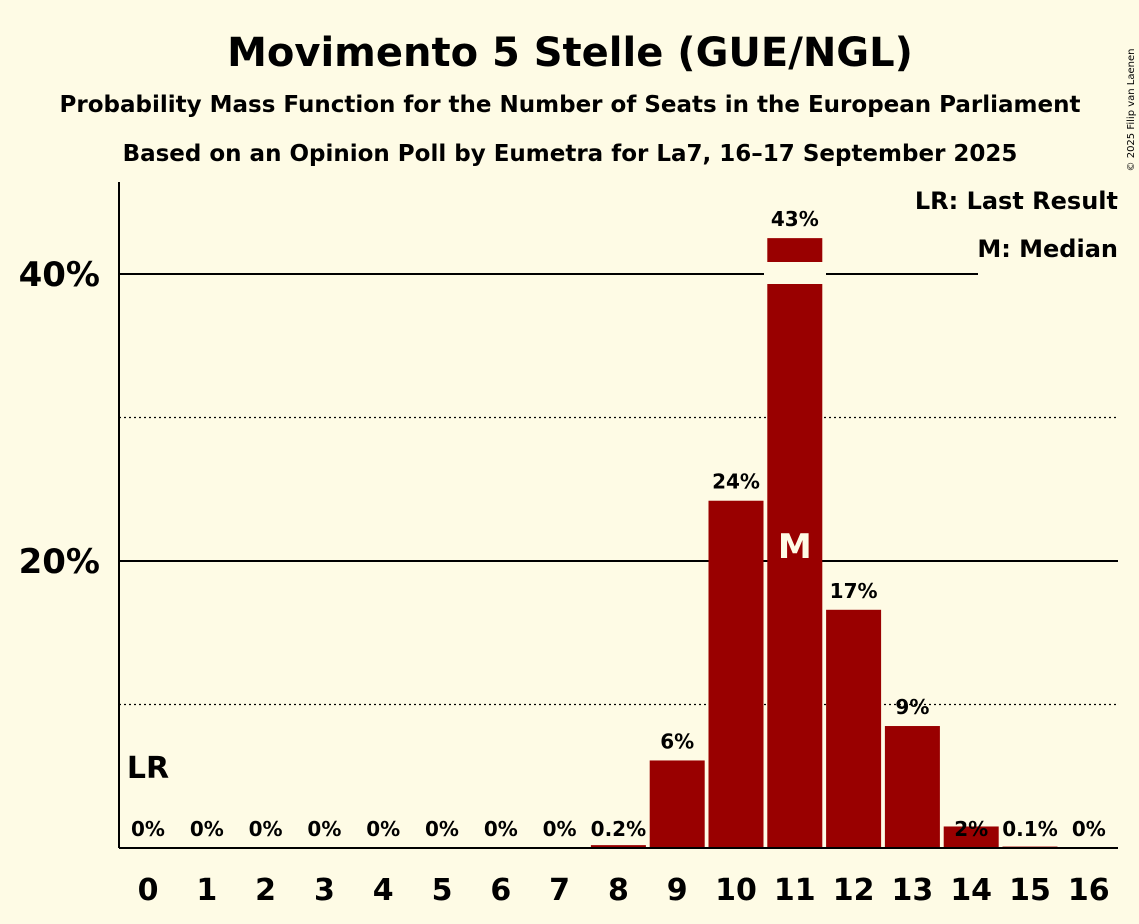 This screenshot has height=924, width=1139. What do you see at coordinates (442, 890) in the screenshot?
I see `x-tick-label: 5` at bounding box center [442, 890].